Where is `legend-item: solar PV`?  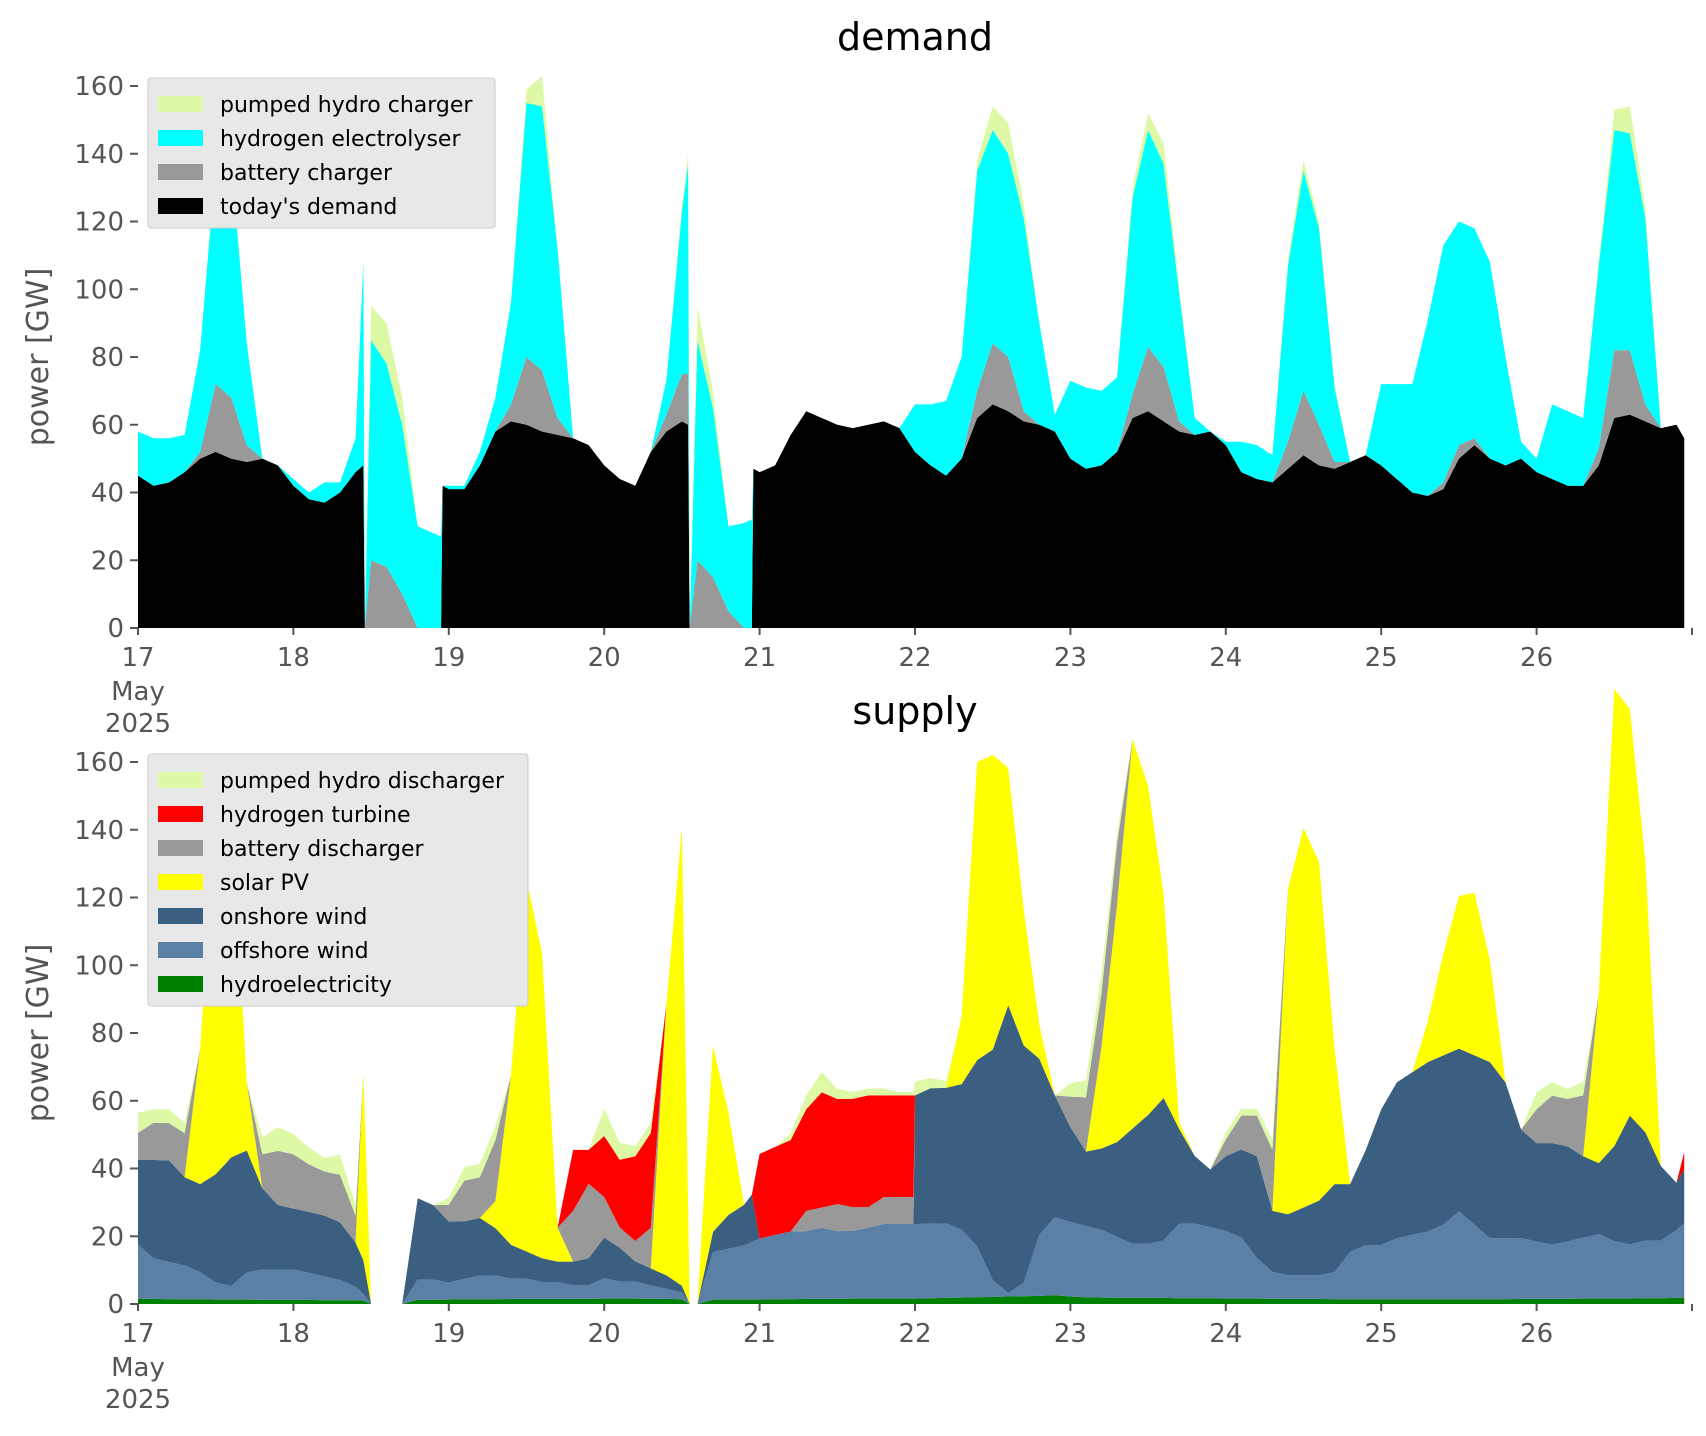
legend-item: solar PV is located at coordinates (233, 883).